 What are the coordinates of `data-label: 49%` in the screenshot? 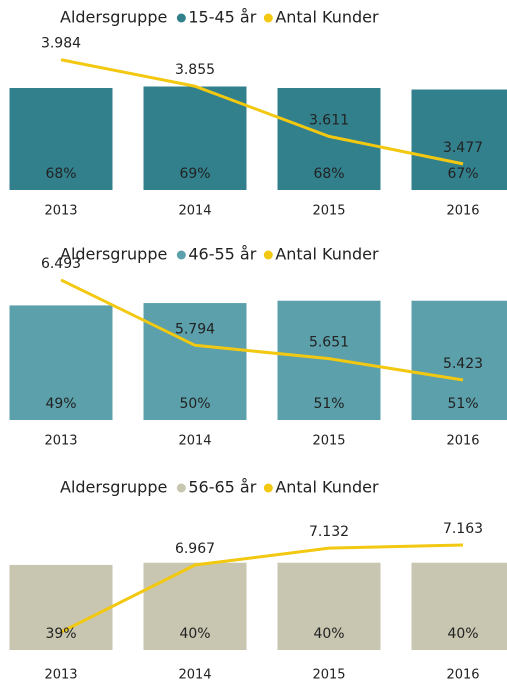 It's located at (60, 404).